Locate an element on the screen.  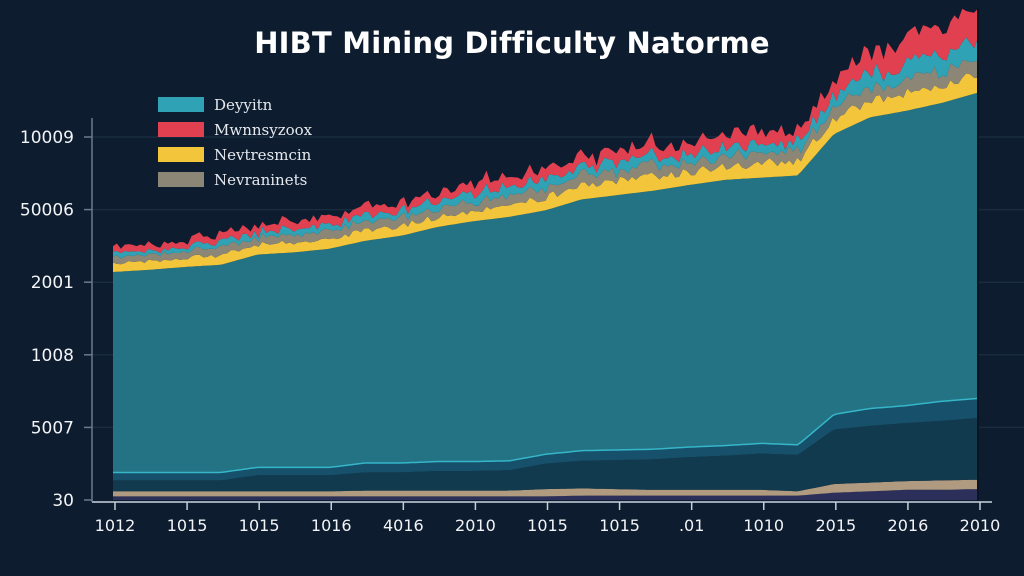
y-tick-label: 30 is located at coordinates (63, 501).